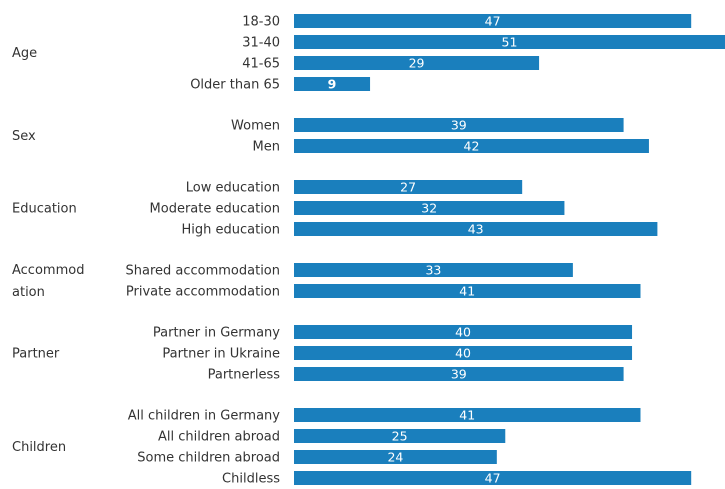 The height and width of the screenshot is (489, 725). I want to click on category-label: High education, so click(230, 230).